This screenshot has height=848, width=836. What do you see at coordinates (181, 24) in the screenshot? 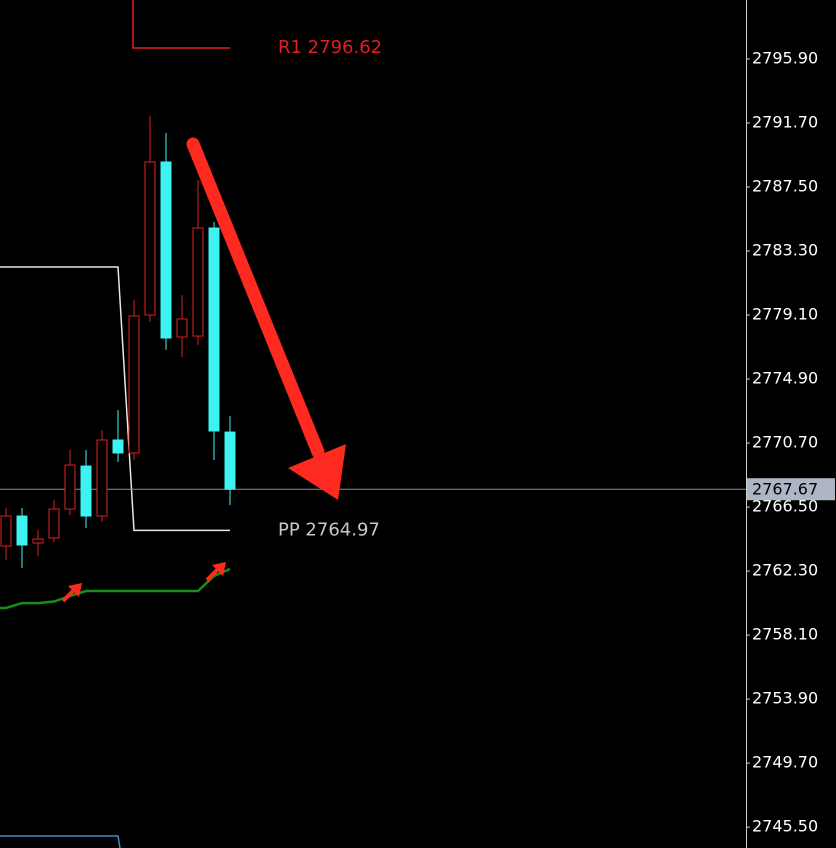
I see `level-line` at bounding box center [181, 24].